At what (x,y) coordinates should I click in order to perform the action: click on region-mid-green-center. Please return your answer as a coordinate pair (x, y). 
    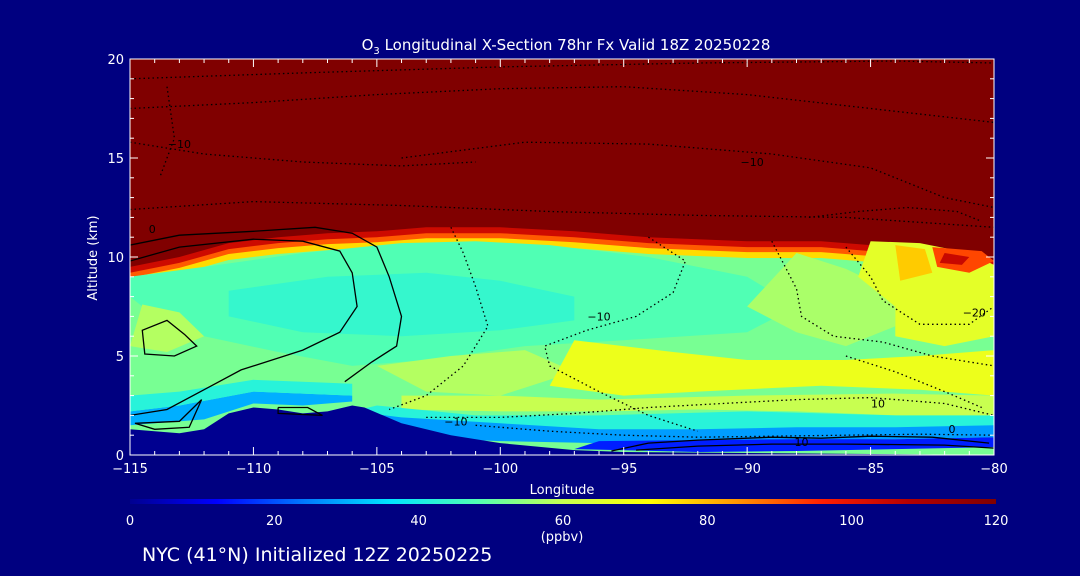
    Looking at the image, I should click on (475, 373).